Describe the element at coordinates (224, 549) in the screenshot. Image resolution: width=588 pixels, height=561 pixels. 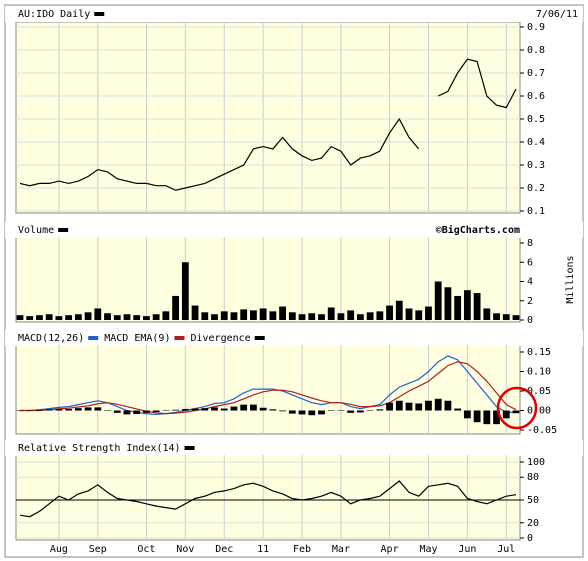
I see `x-tick-label: Dec` at that location.